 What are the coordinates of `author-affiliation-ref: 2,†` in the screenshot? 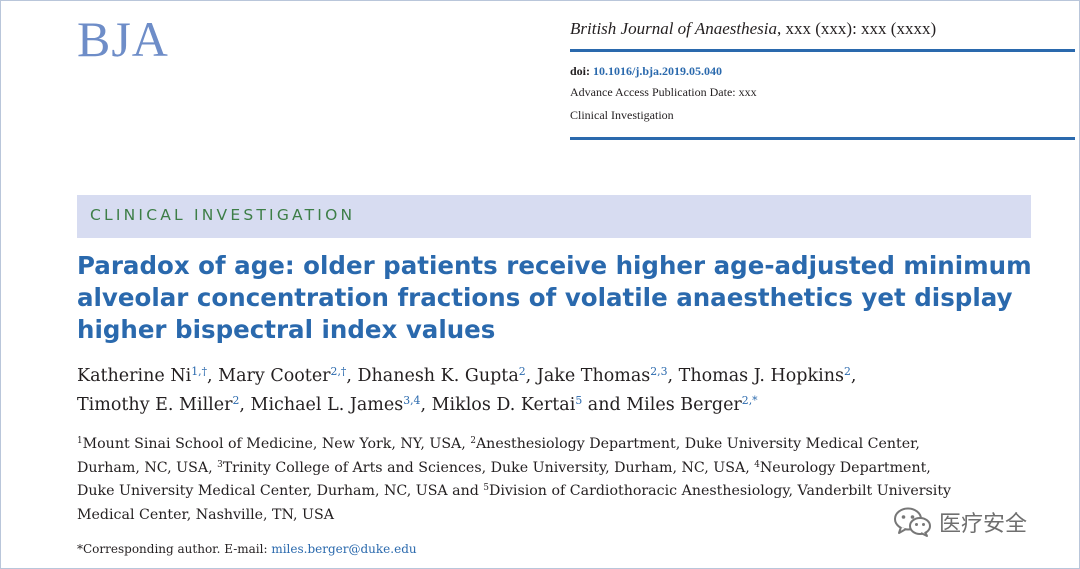 It's located at (338, 372).